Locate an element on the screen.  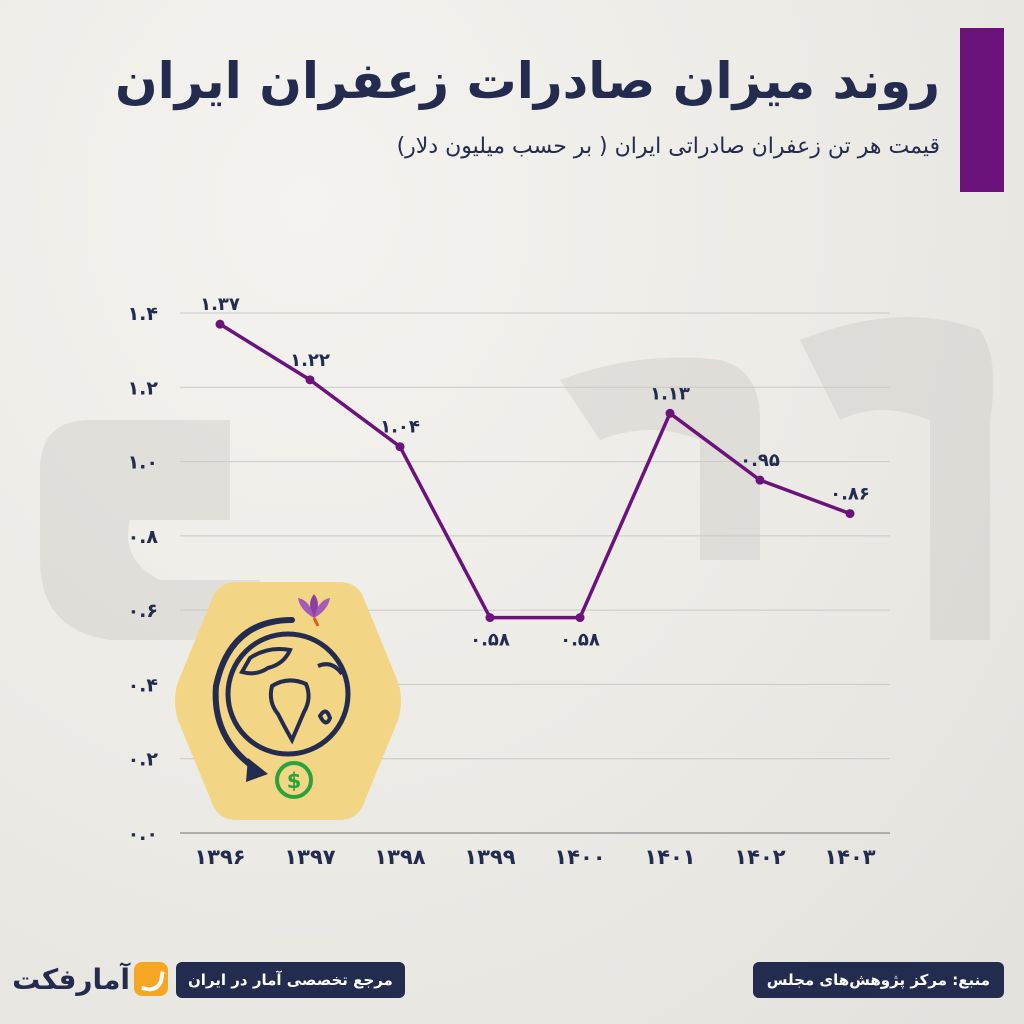
brand-logo-text: آمارفکت is located at coordinates (71, 979).